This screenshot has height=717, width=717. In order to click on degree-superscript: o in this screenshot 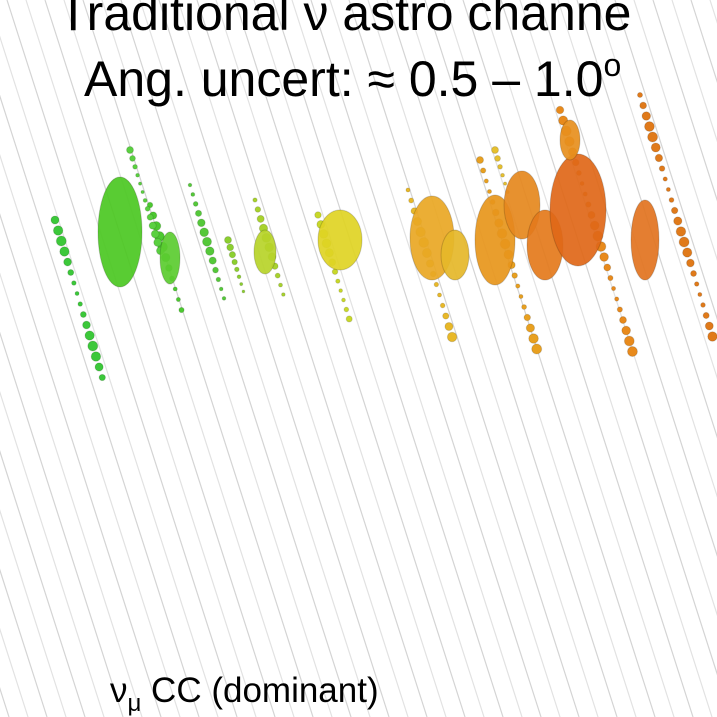, I will do `click(612, 65)`.